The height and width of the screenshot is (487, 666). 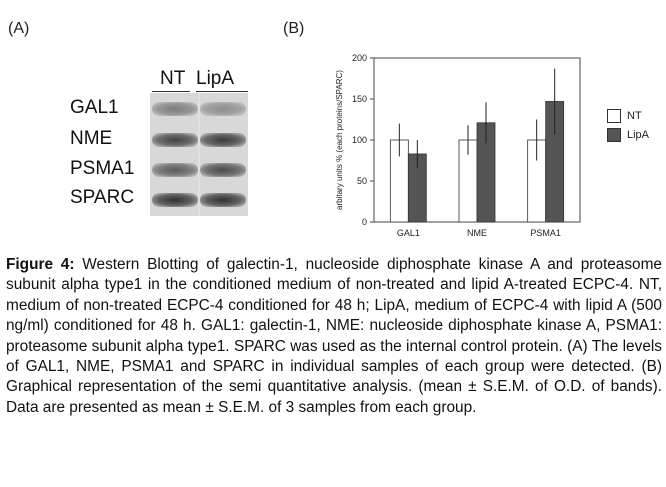 I want to click on blot-strip-gal1, so click(x=199, y=109).